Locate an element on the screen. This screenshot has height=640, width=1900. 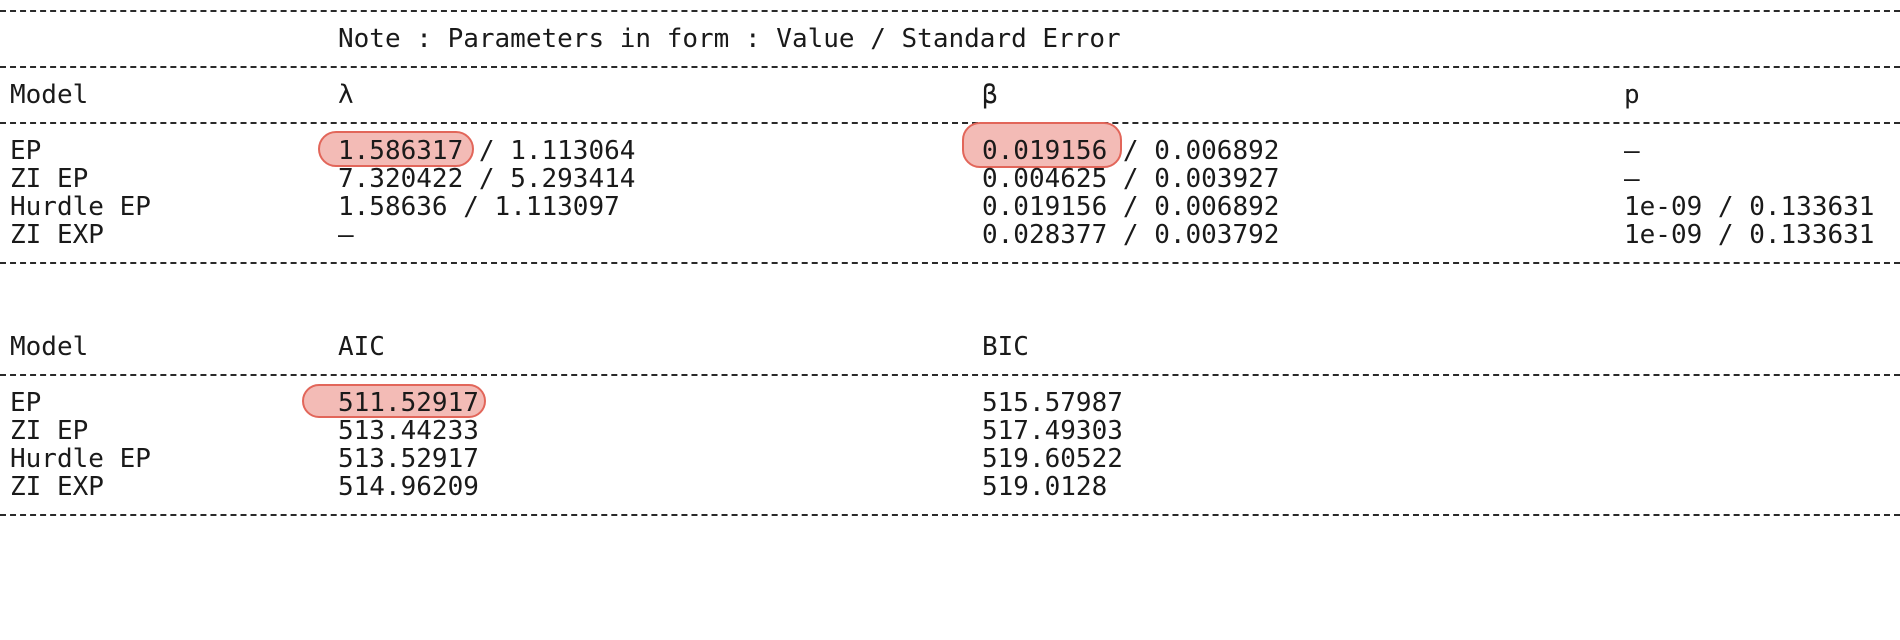
lambda-value: 1.586317 is located at coordinates (401, 151).